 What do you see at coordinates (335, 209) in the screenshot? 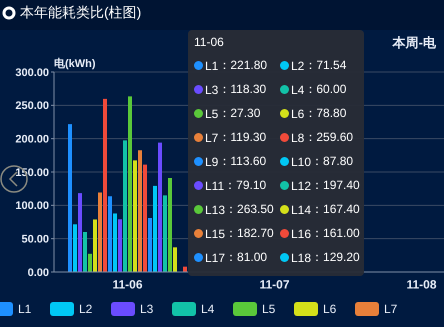
I see `annotation: ：167.40` at bounding box center [335, 209].